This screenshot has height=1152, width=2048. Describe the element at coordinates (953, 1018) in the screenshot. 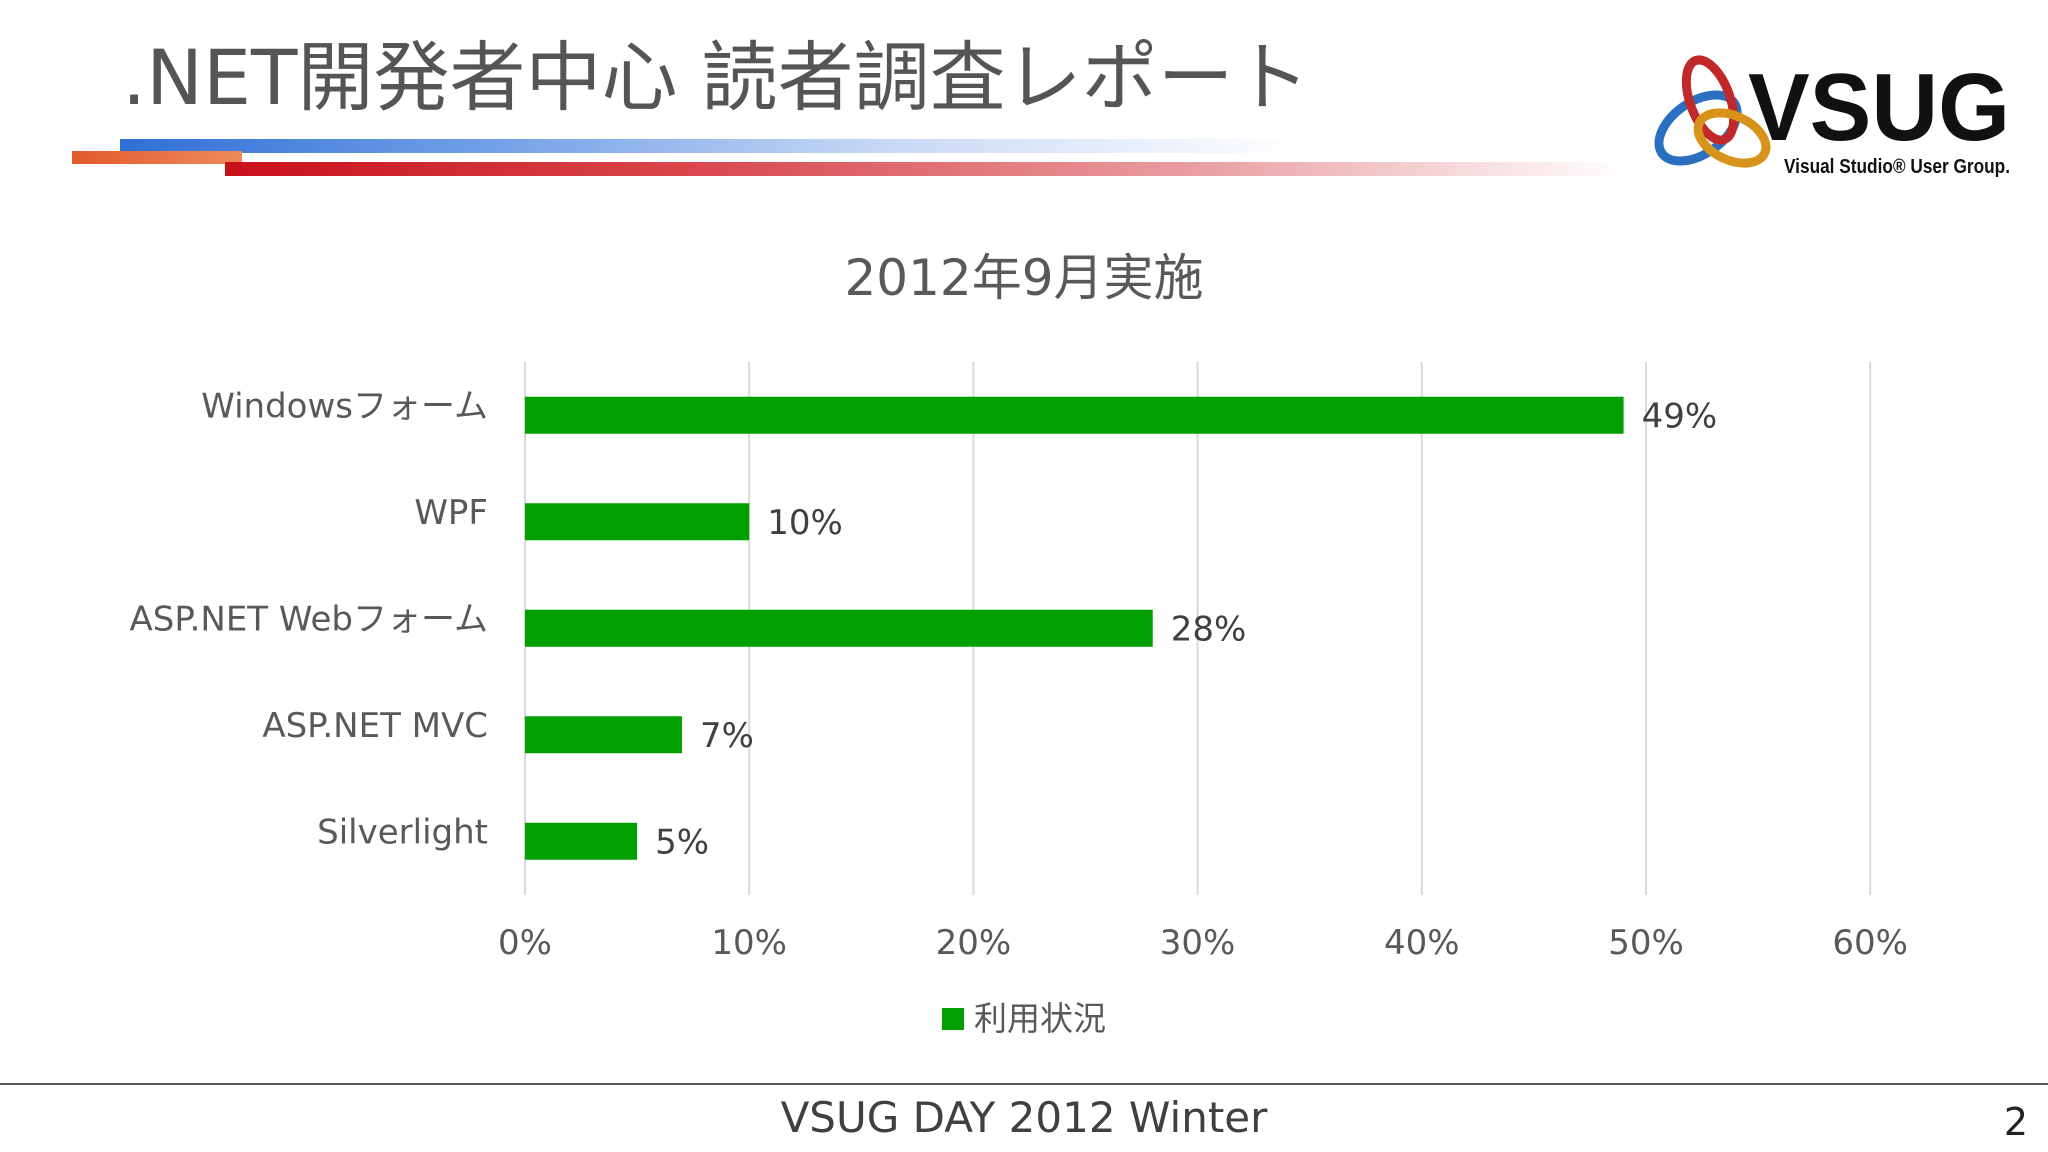

I see `legend-swatch` at that location.